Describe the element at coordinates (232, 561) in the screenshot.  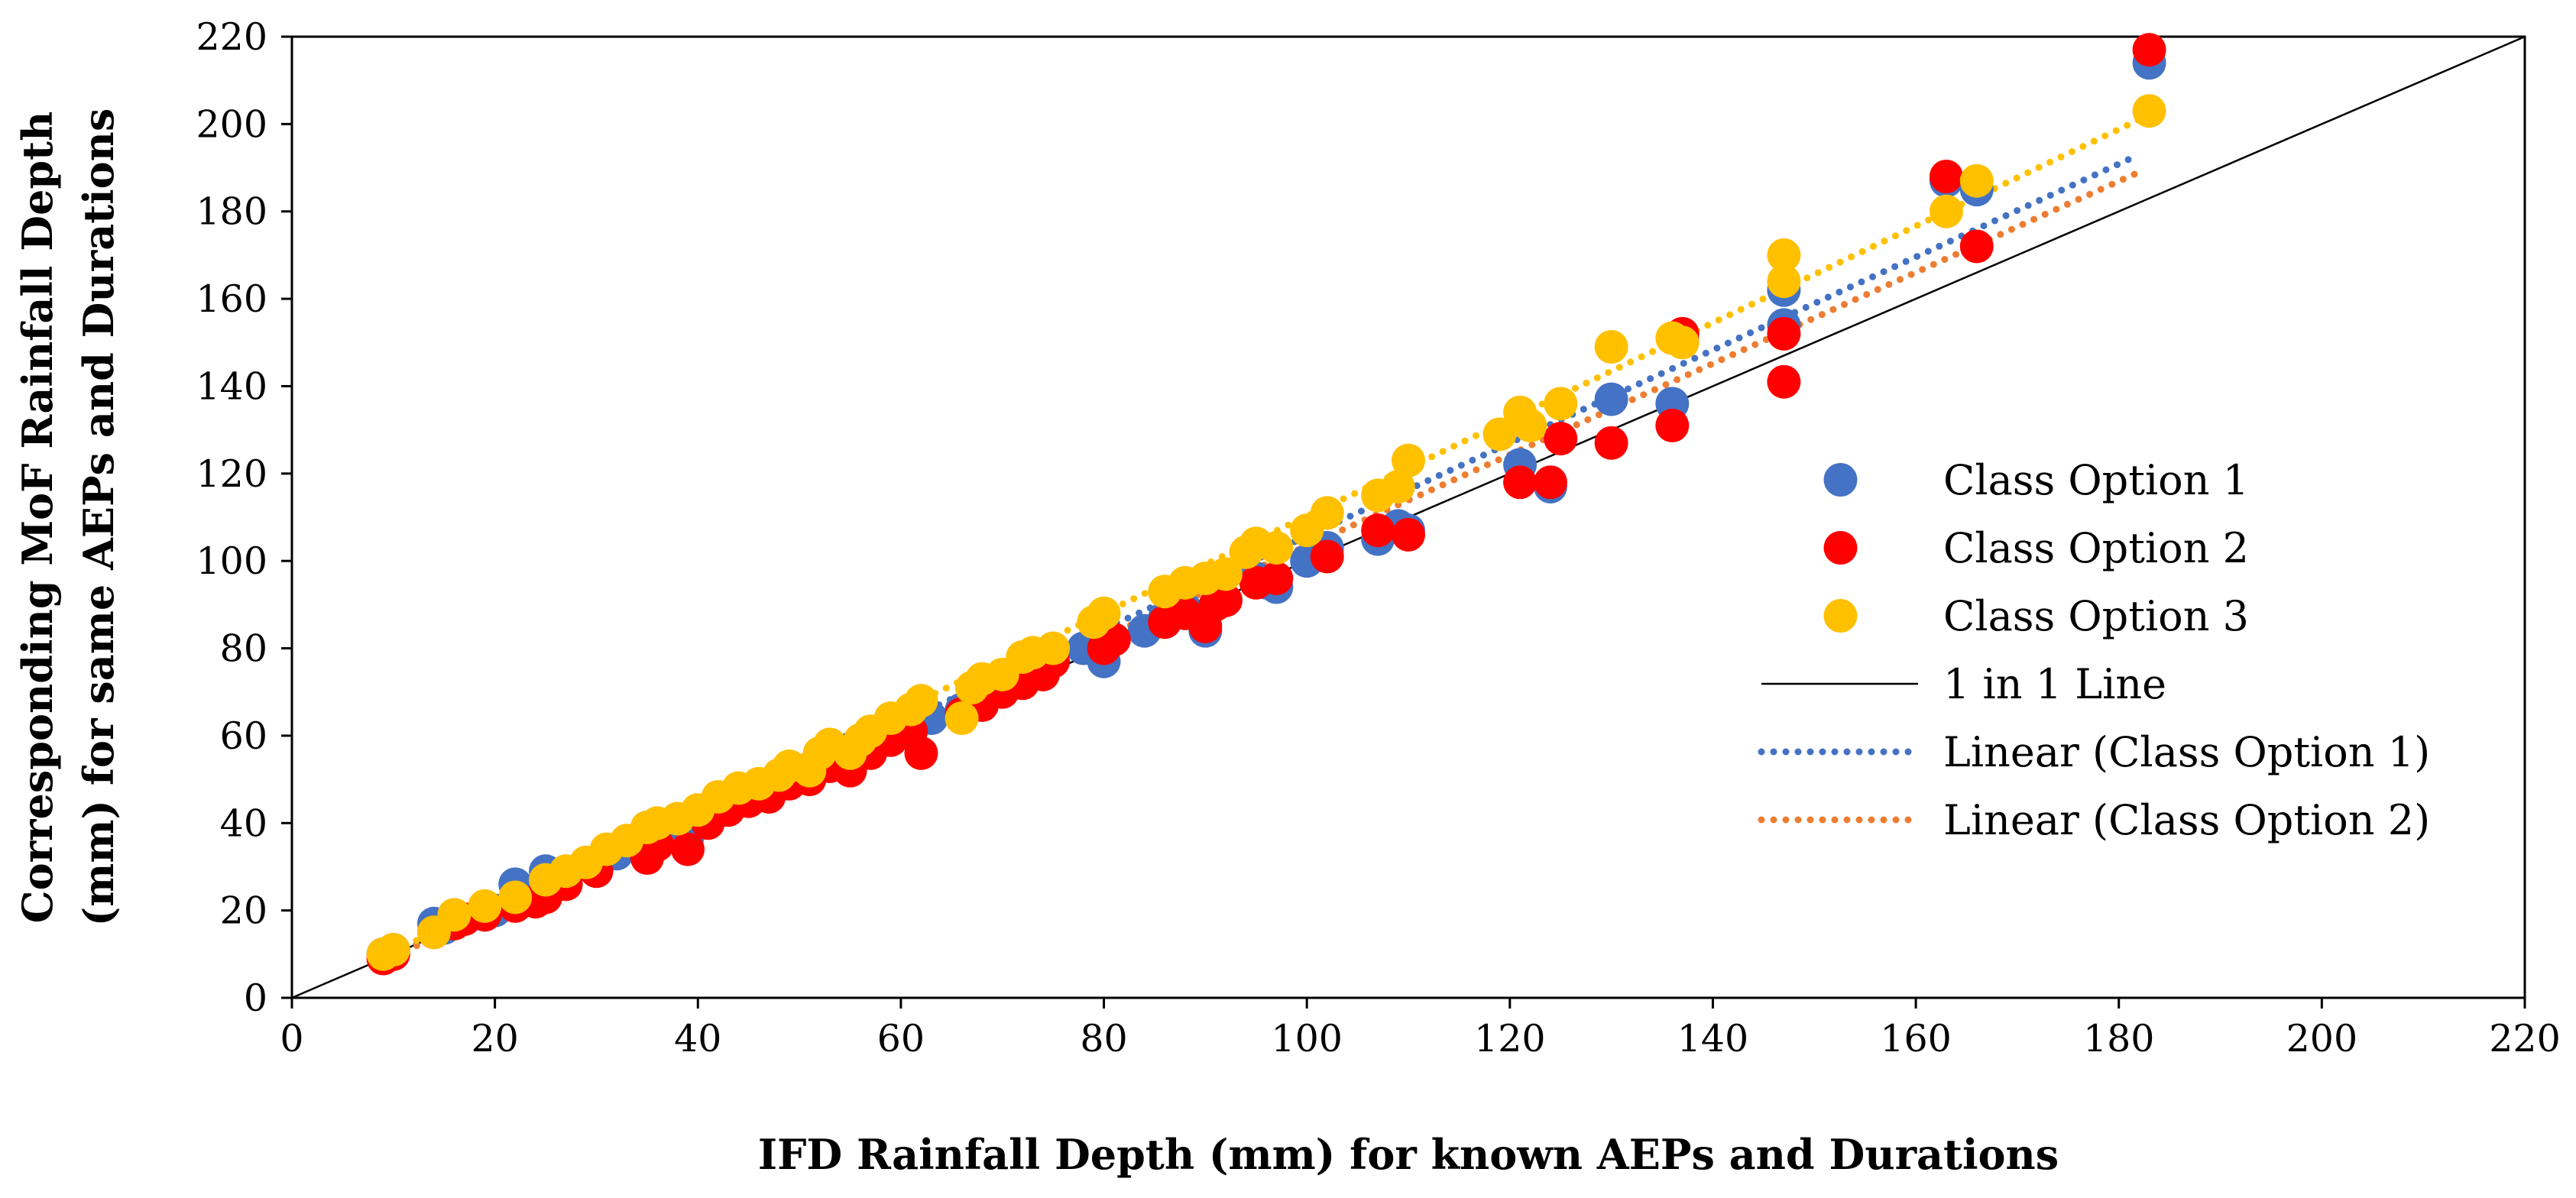
I see `y-tick-label: 100` at that location.